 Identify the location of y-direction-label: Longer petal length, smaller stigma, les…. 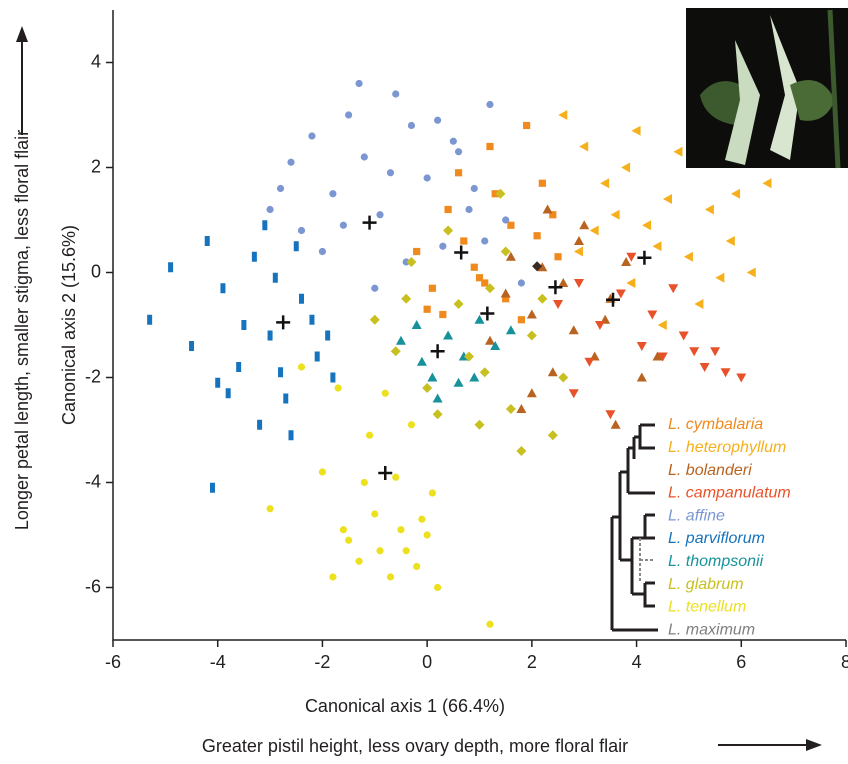
(22, 330).